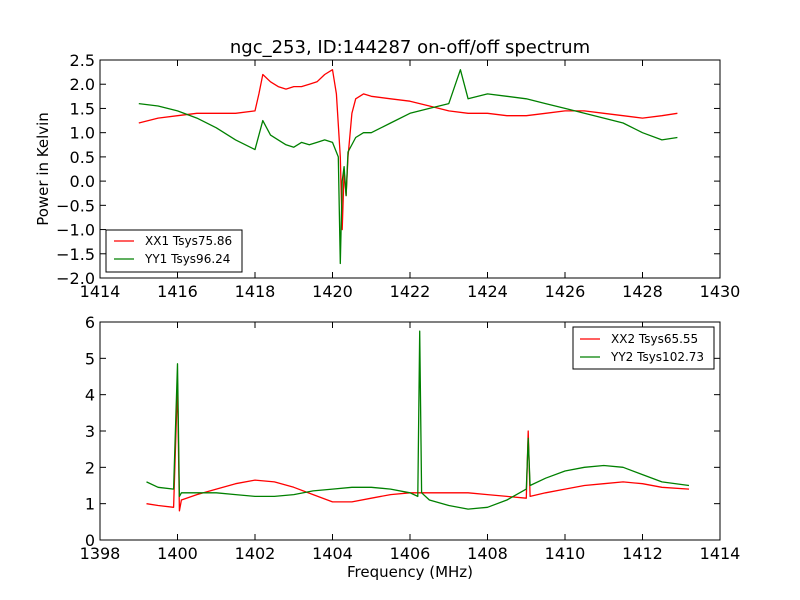 The height and width of the screenshot is (600, 800). Describe the element at coordinates (255, 553) in the screenshot. I see `bottom-xtick-label: 1402` at that location.